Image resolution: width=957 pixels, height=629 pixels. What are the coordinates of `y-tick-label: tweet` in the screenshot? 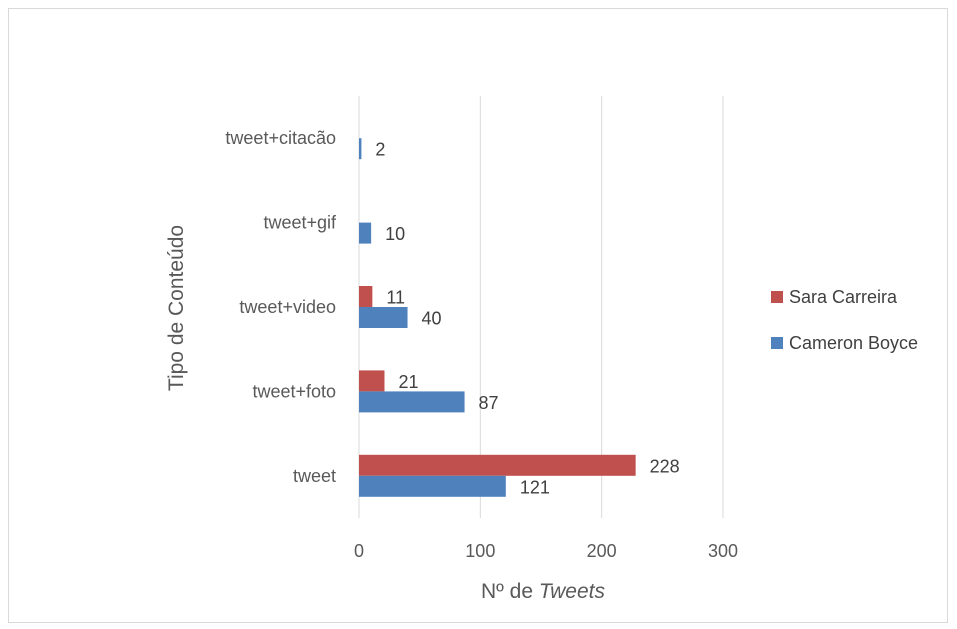 It's located at (314, 476).